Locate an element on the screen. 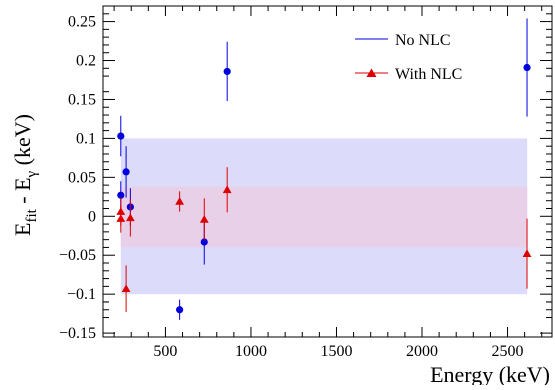 The height and width of the screenshot is (390, 555). x-tick-label: 2000 is located at coordinates (422, 351).